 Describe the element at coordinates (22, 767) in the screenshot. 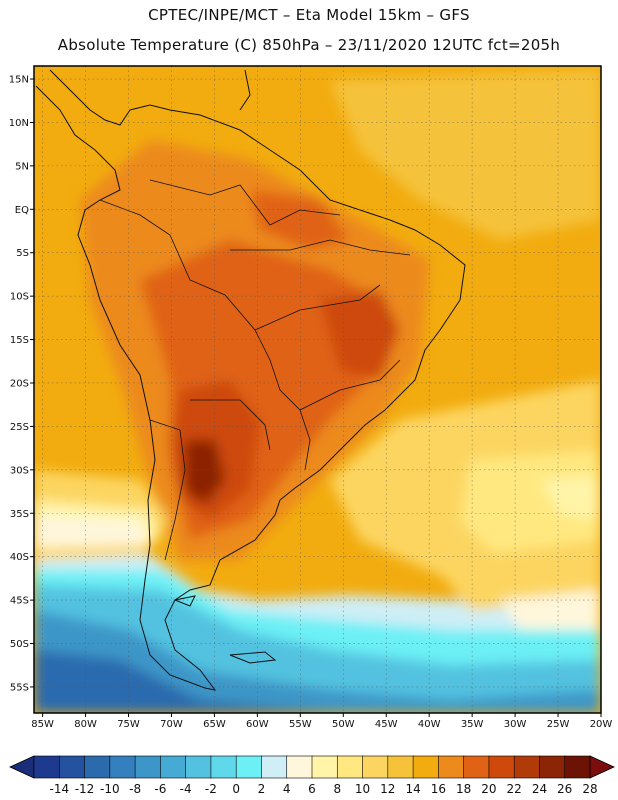

I see `colorbar-under-arrow` at that location.